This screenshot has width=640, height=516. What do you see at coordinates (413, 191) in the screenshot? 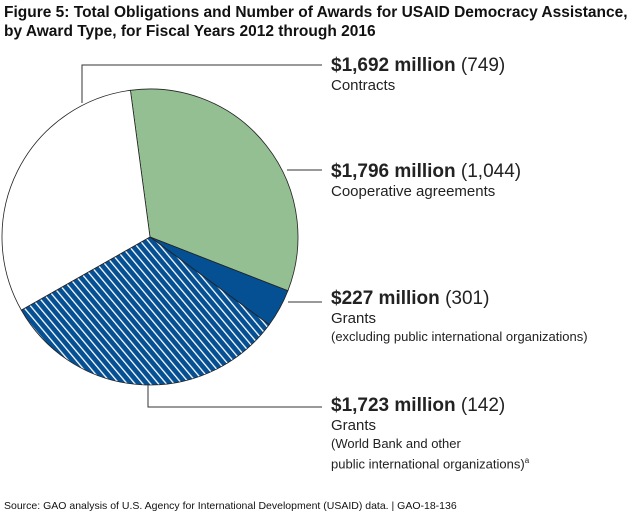
I see `category-label: Cooperative agreements` at bounding box center [413, 191].